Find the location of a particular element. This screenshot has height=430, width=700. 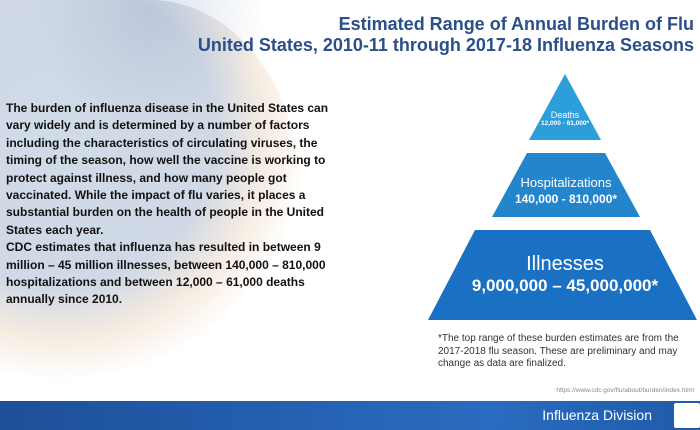

title-line-1: Estimated Range of Annual Burden of Flu is located at coordinates (516, 24).